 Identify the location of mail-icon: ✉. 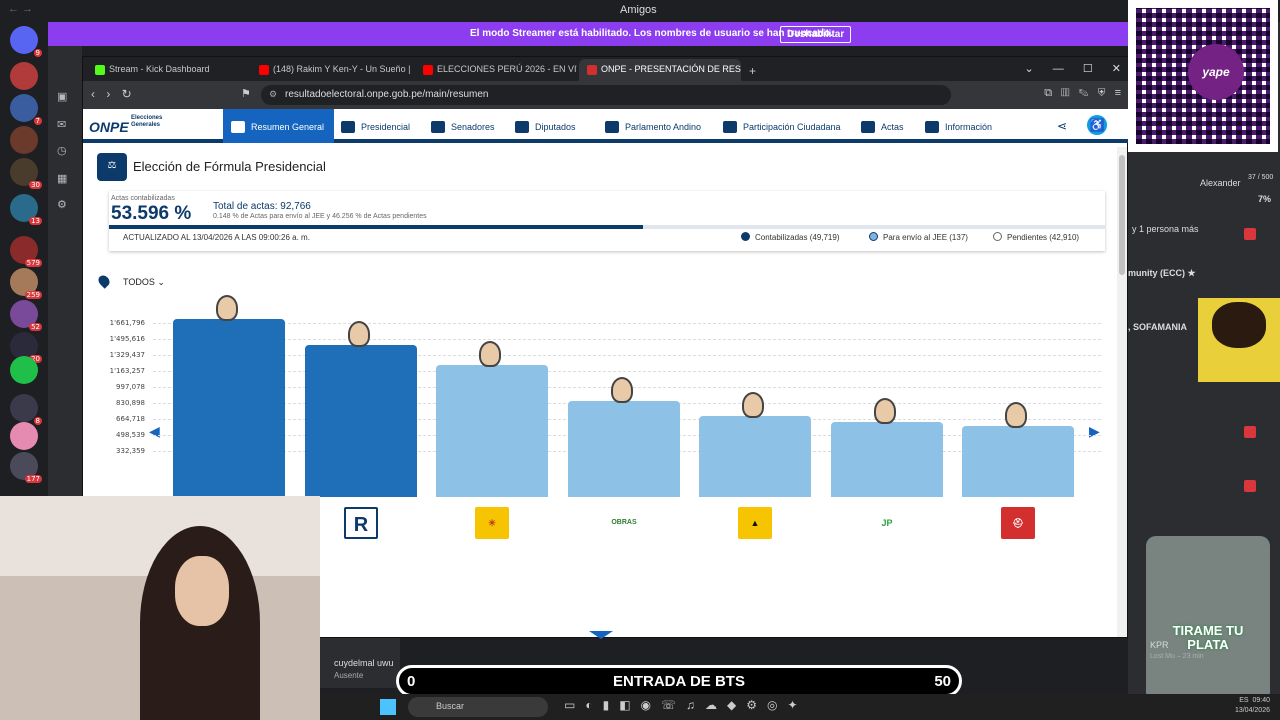
(62, 125).